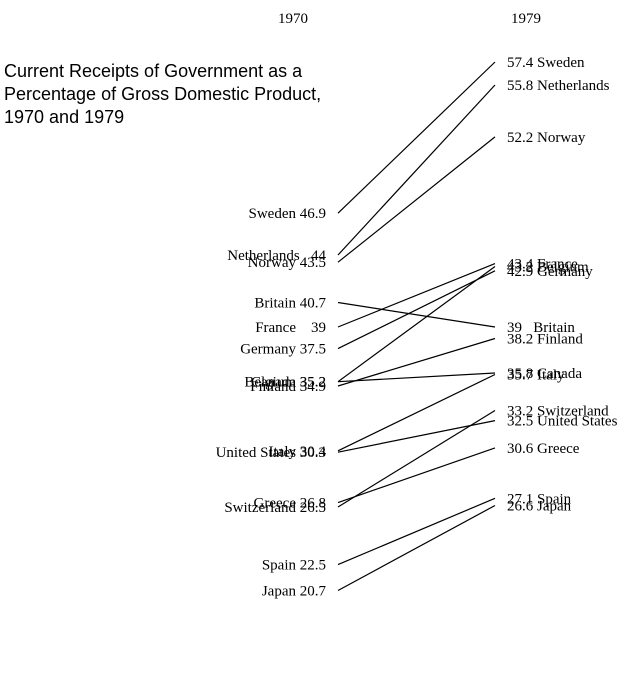 This screenshot has width=625, height=687. I want to click on label-1970-britain: Britain 40.7, so click(290, 304).